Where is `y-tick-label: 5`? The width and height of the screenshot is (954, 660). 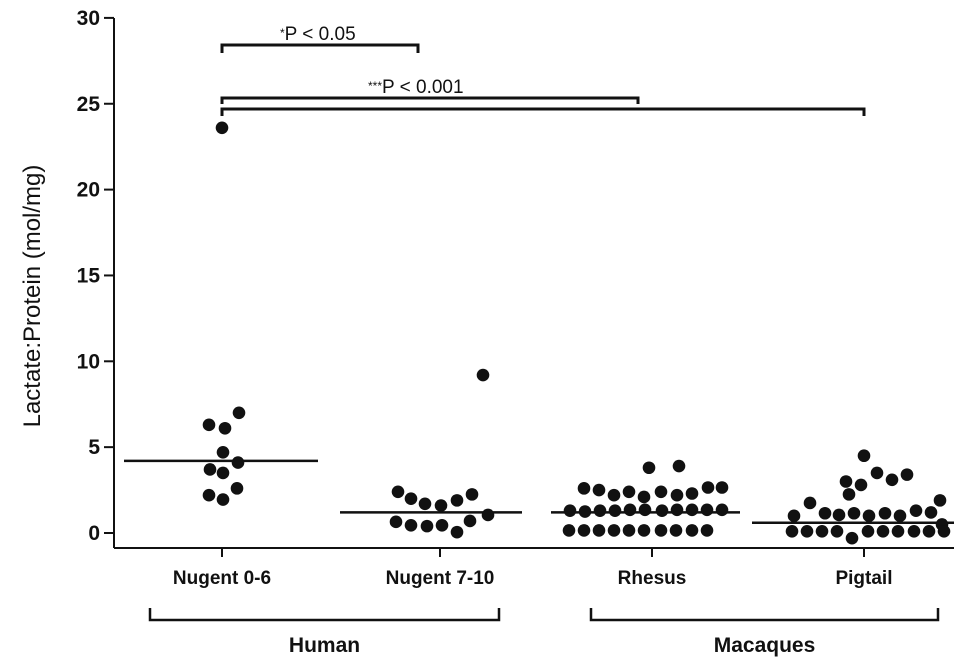
y-tick-label: 5 is located at coordinates (94, 447).